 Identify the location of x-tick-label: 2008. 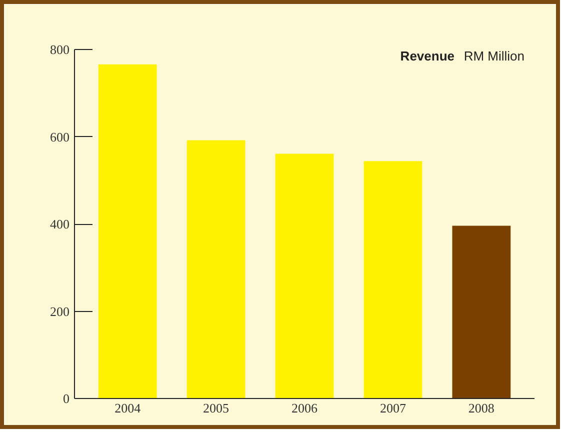
(481, 408).